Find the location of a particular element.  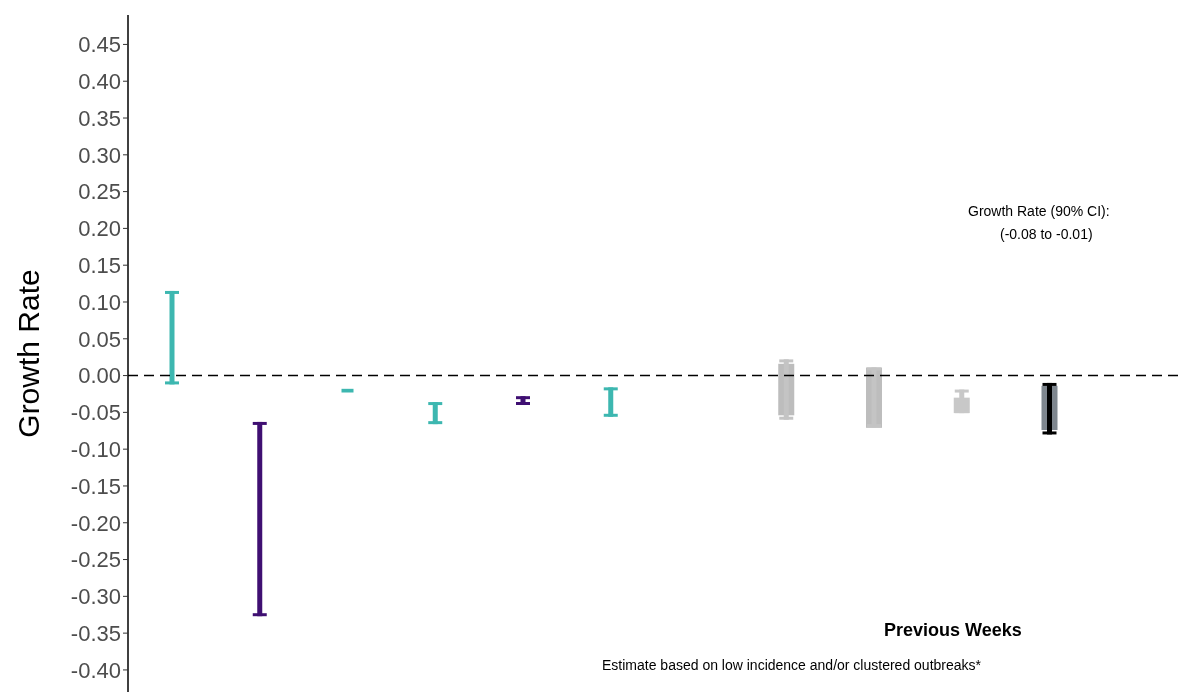

y-tick-label: 0.05 is located at coordinates (99, 339).